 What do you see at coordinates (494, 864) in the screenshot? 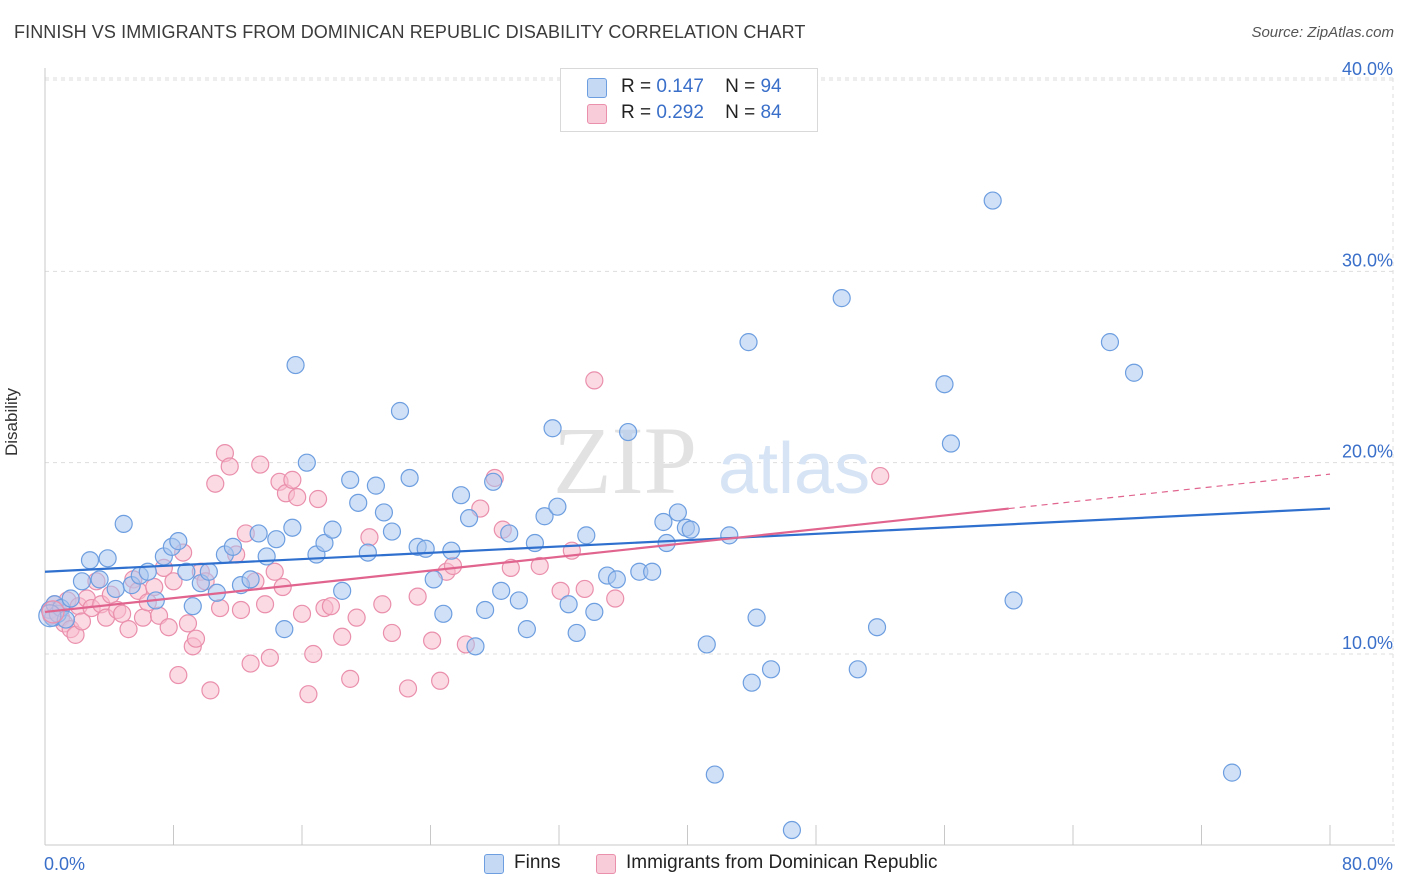
I see `bottom-legend-swatch-blue` at bounding box center [494, 864].